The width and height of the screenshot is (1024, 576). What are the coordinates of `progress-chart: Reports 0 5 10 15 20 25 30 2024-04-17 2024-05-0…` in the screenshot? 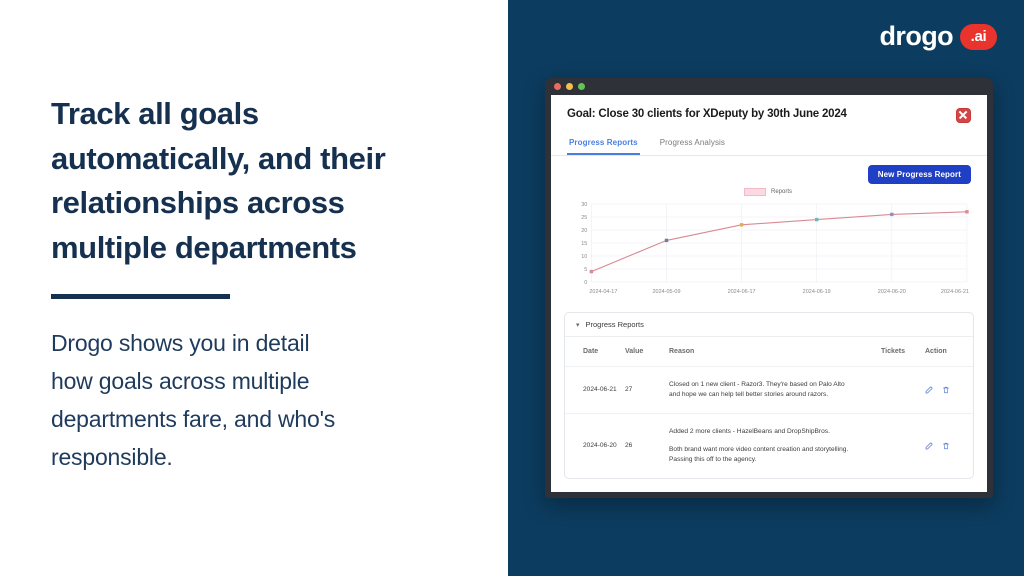 It's located at (769, 242).